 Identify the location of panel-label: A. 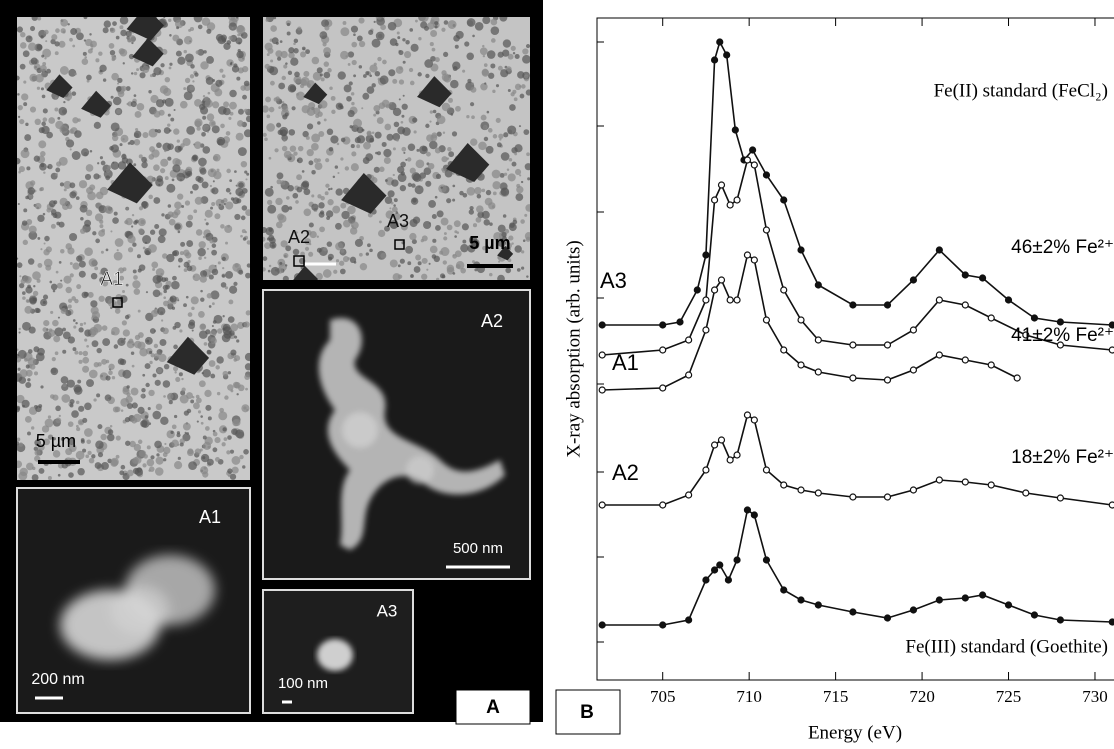
(493, 707).